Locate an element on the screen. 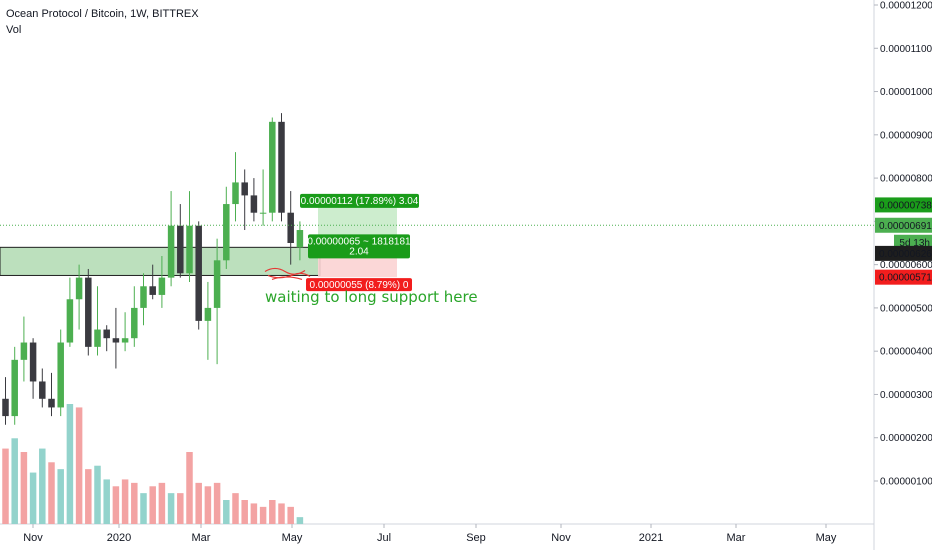 Image resolution: width=932 pixels, height=550 pixels. price-tick-label: 0.00000300 is located at coordinates (906, 395).